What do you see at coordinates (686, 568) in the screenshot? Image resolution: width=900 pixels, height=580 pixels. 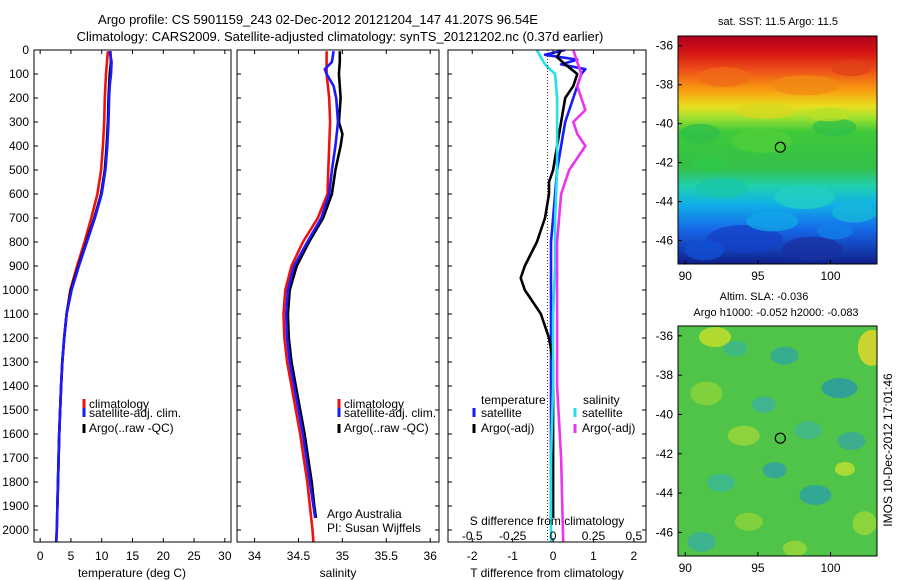 I see `lon-tick-label: 90` at bounding box center [686, 568].